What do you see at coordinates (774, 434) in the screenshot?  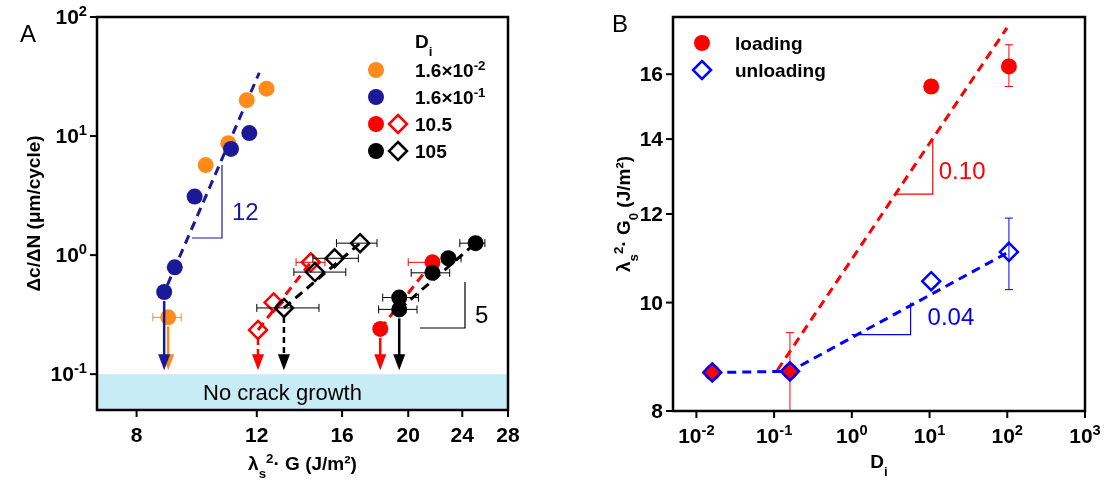 I see `x-tick-label: 10$^{-1}$` at bounding box center [774, 434].